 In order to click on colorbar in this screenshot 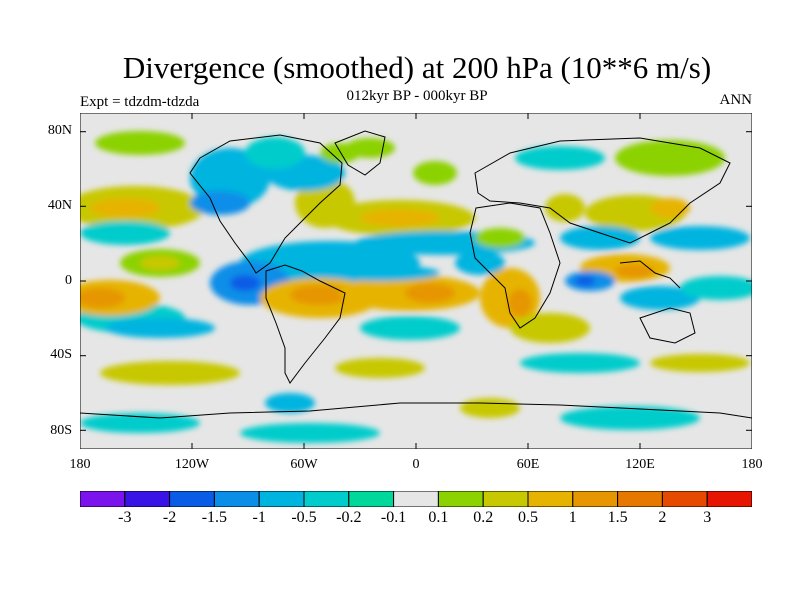, I will do `click(416, 499)`.